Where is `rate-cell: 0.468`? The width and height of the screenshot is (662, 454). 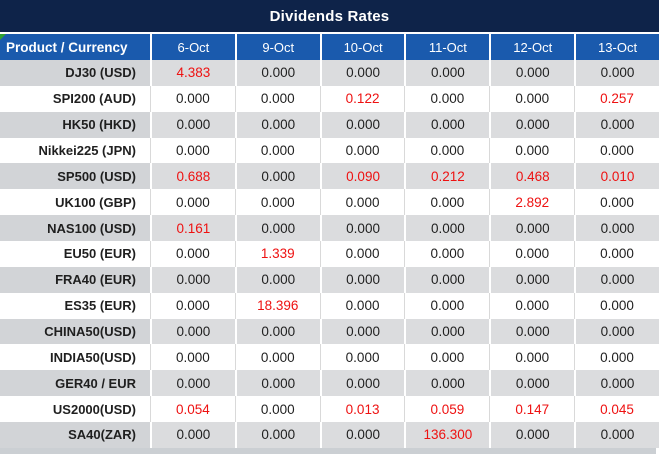 rate-cell: 0.468 is located at coordinates (532, 176).